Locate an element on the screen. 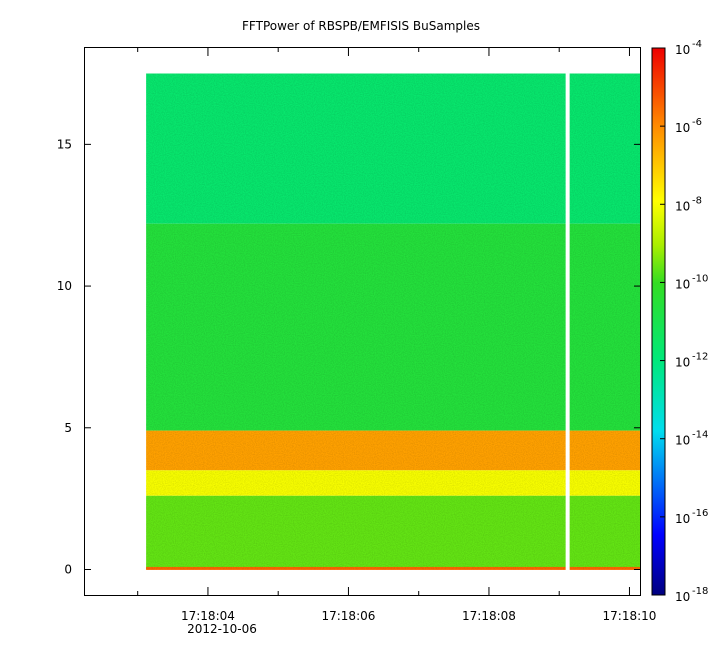  colorbar-tick-exponent: -6 is located at coordinates (697, 122).